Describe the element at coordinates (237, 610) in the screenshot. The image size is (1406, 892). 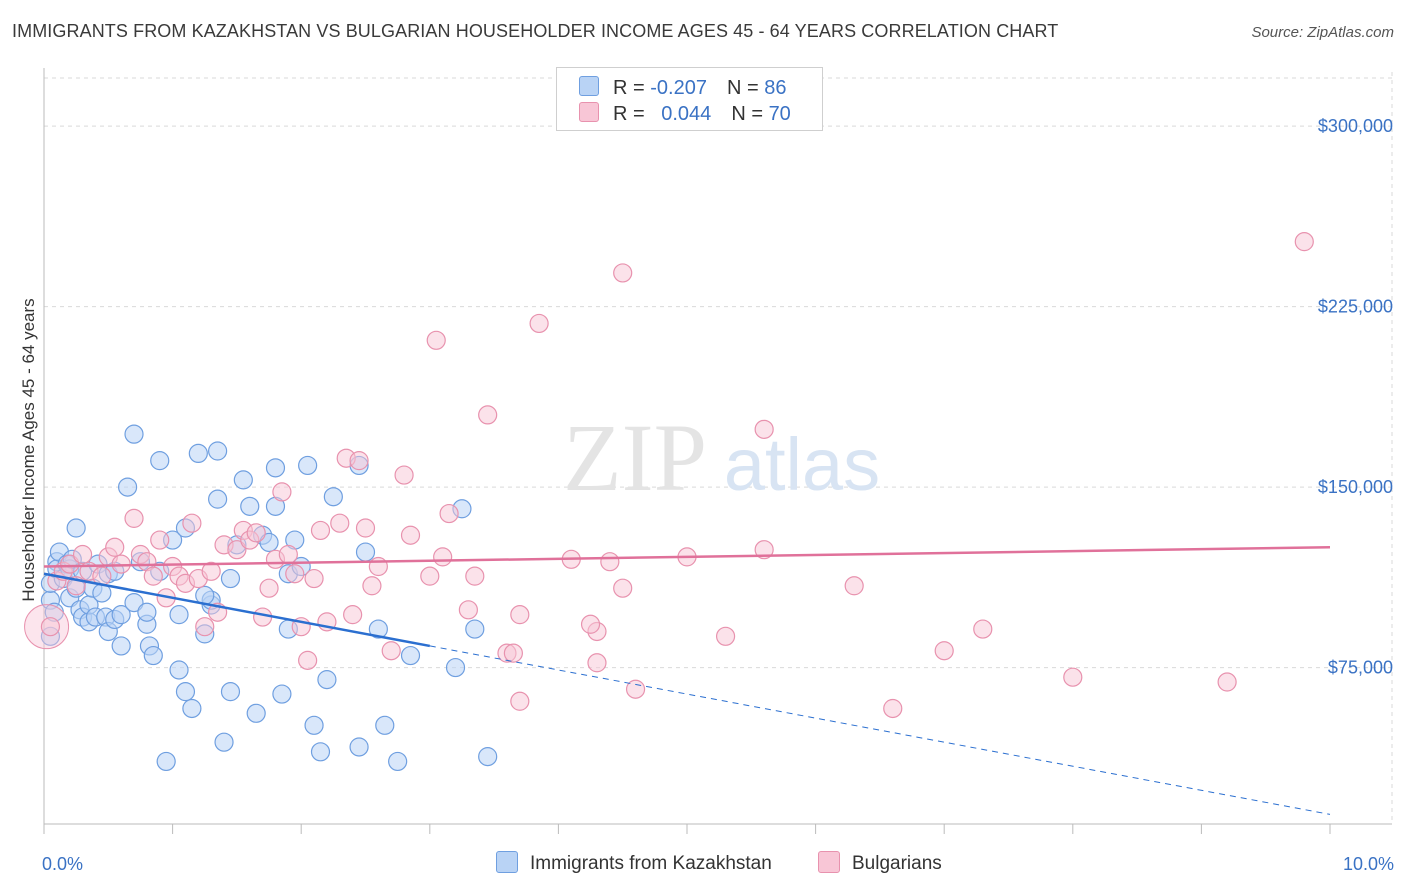
I see `kazakhstan-trend-line` at that location.